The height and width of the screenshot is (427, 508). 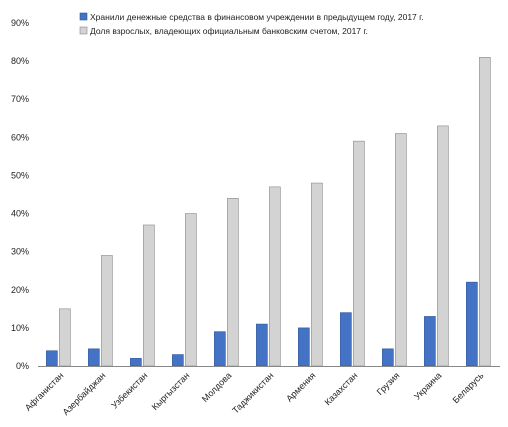 I want to click on y-tick-label: 70%, so click(x=20, y=99).